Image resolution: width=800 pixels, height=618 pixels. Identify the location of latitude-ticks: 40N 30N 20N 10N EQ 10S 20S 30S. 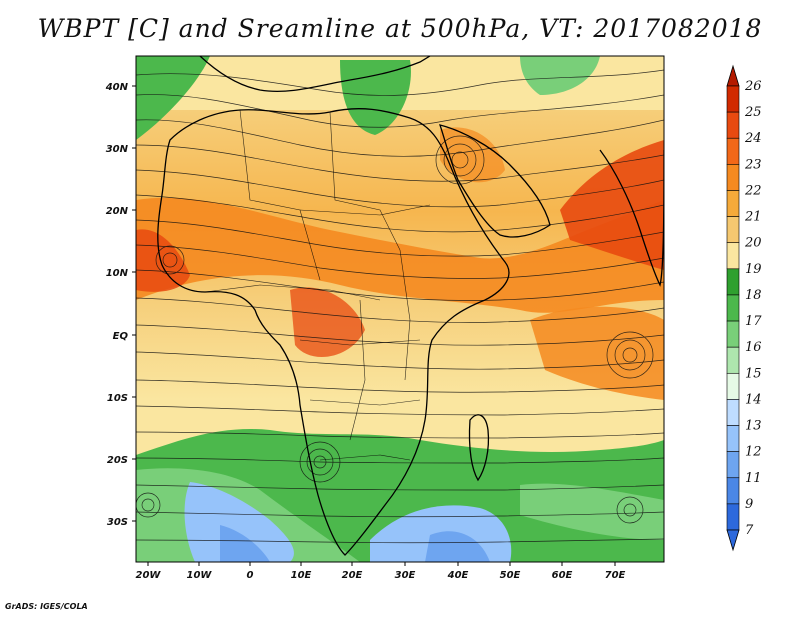
(120, 305).